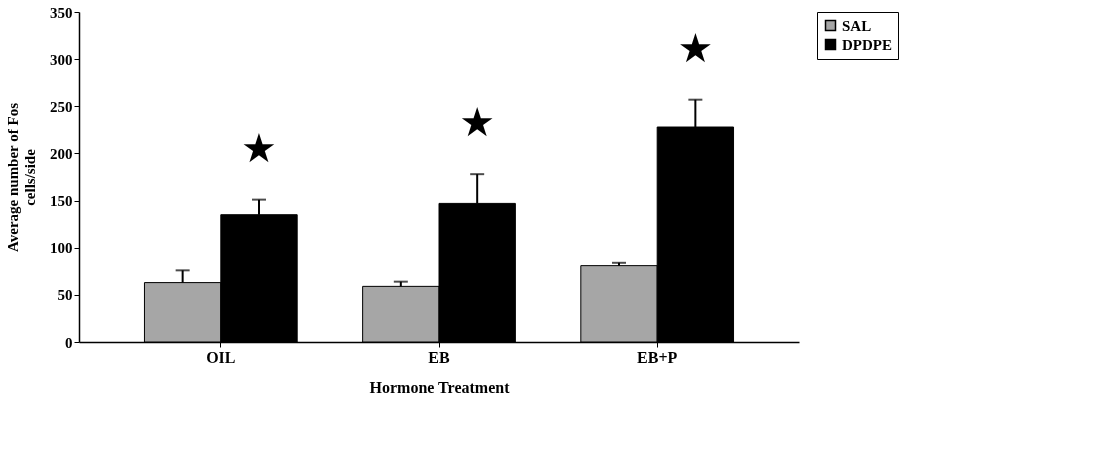  Describe the element at coordinates (857, 25) in the screenshot. I see `legend-label: SAL` at that location.